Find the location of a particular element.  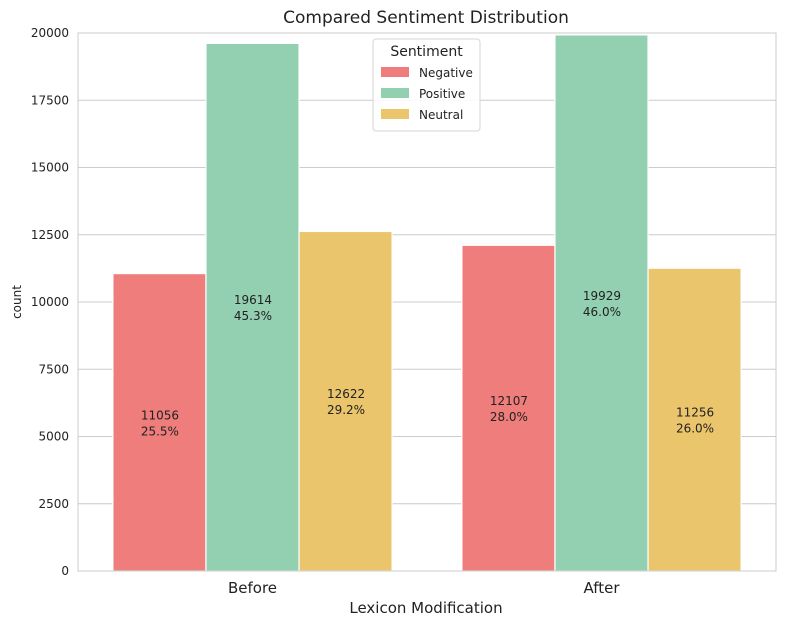

bar-count-label: 11256 is located at coordinates (695, 413).